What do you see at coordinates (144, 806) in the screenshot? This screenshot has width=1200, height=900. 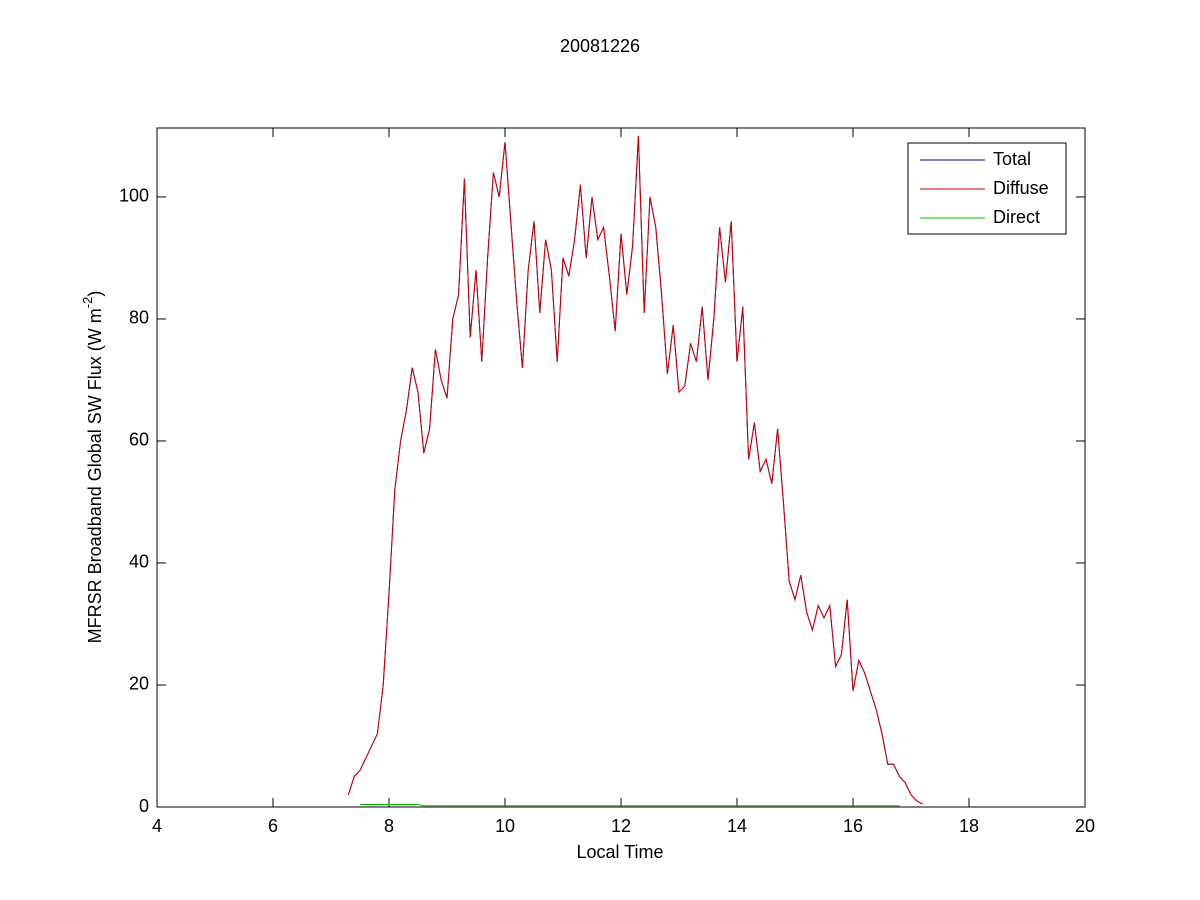 I see `y-tick-label: 0` at bounding box center [144, 806].